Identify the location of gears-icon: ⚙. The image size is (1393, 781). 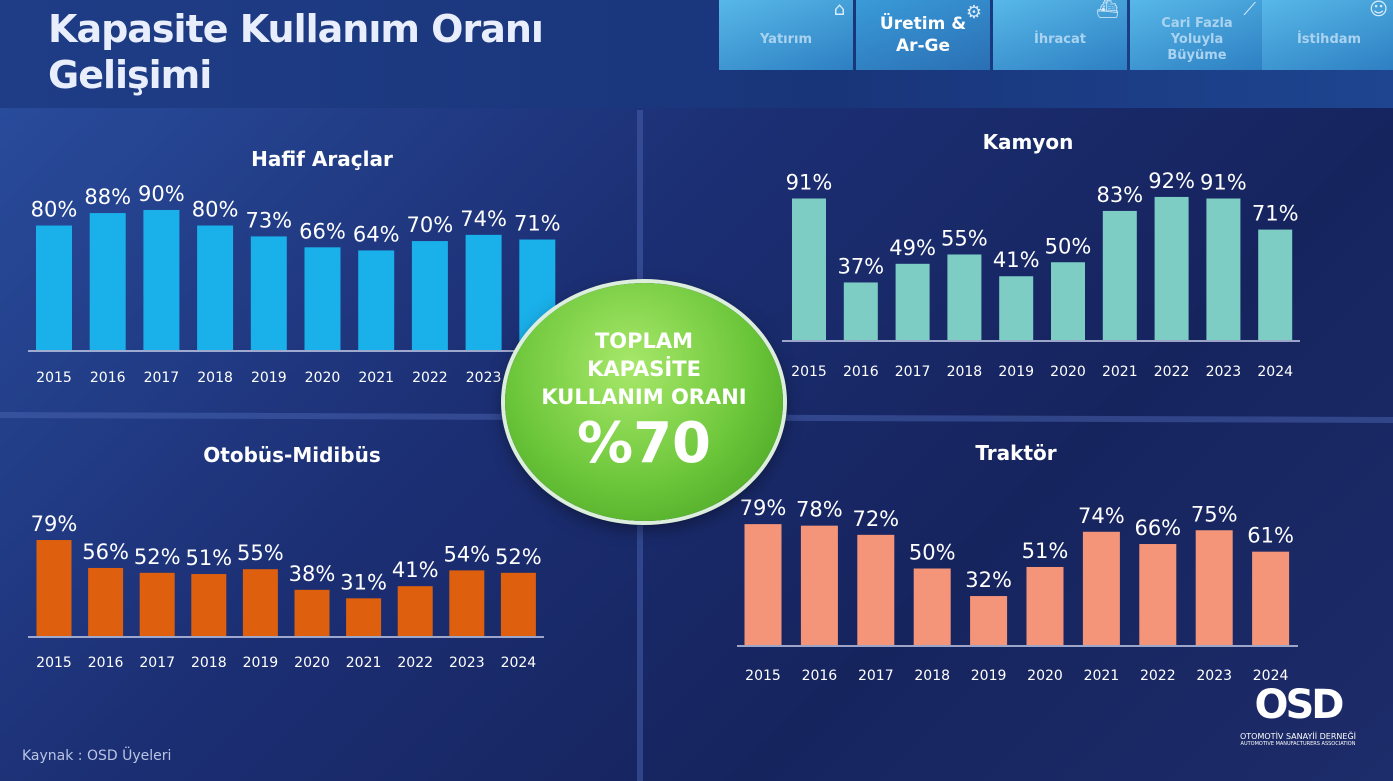
(973, 12).